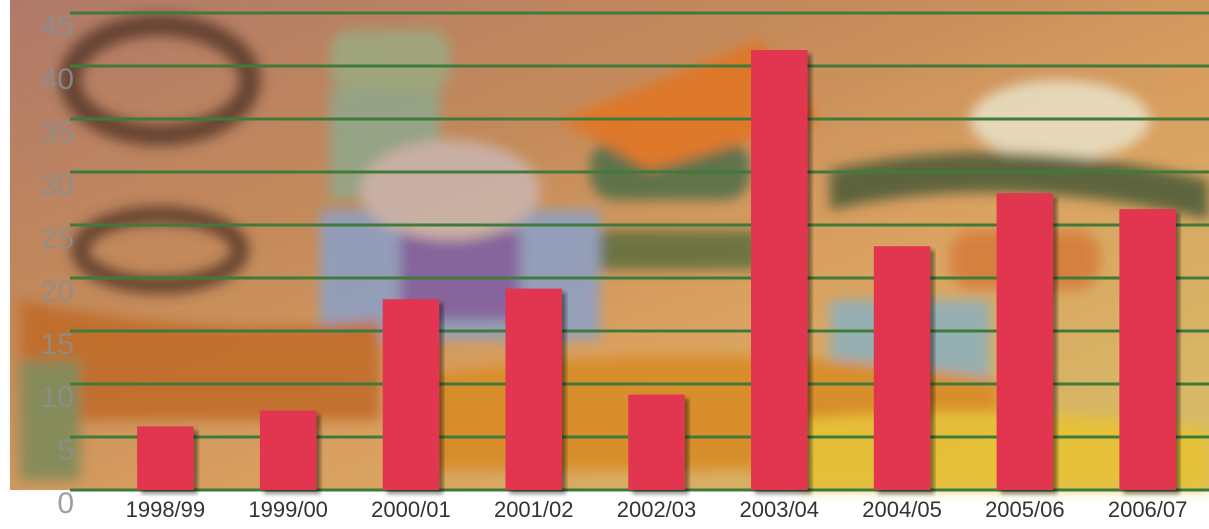 This screenshot has width=1209, height=529. I want to click on y-tick-label: 40, so click(57, 79).